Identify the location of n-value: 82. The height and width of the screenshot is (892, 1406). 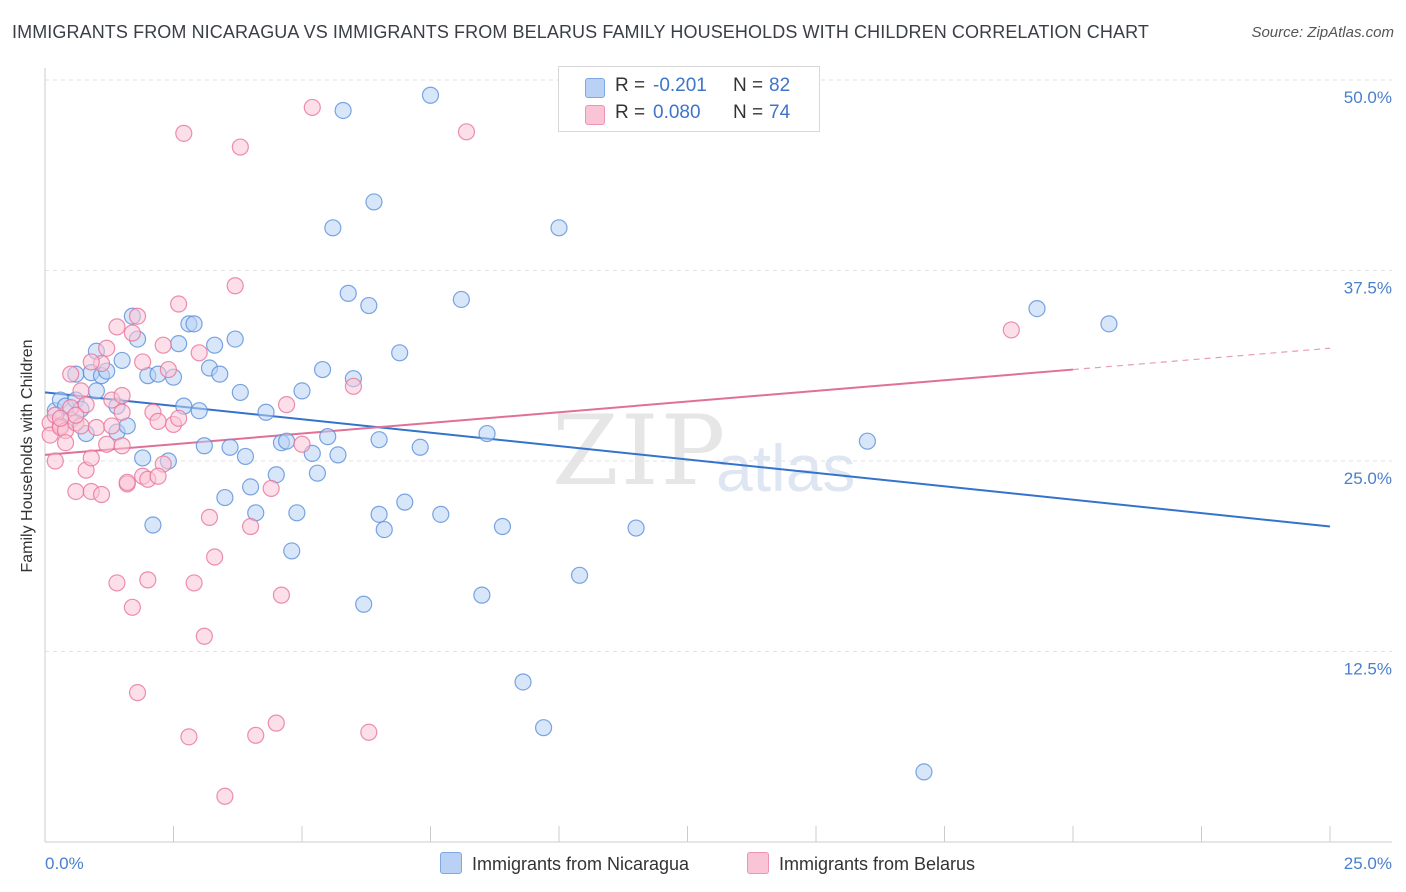
(780, 85).